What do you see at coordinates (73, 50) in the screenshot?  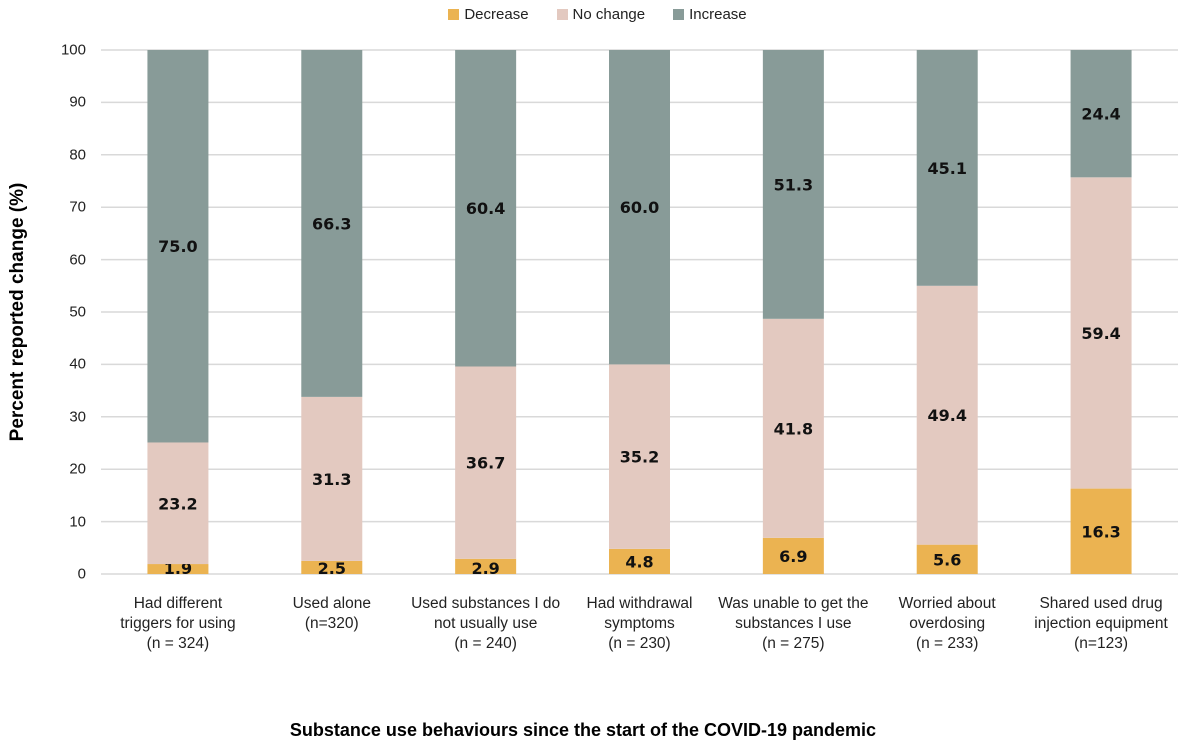 I see `y-tick-label: 100` at bounding box center [73, 50].